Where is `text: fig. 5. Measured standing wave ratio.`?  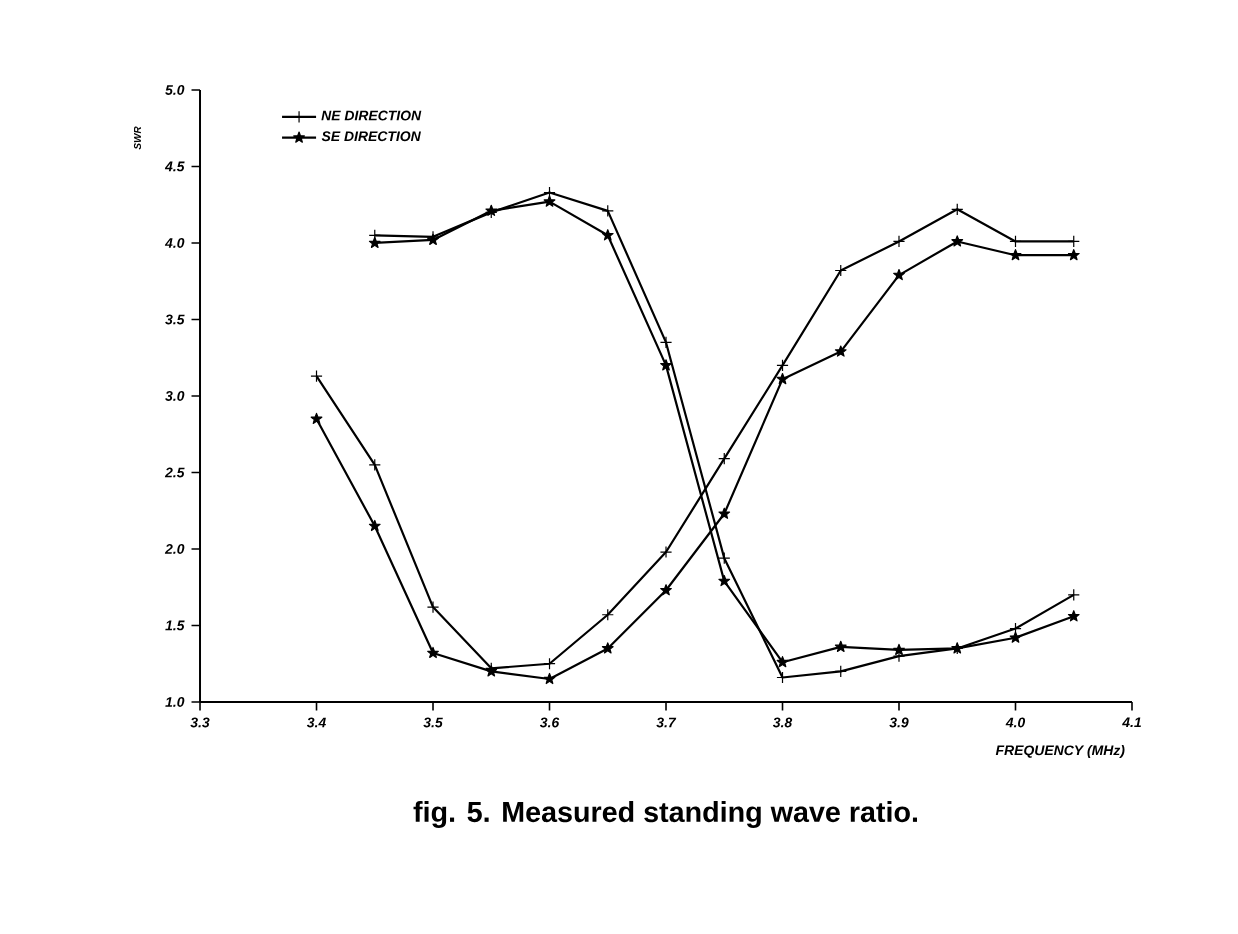 text: fig. 5. Measured standing wave ratio. is located at coordinates (665, 814).